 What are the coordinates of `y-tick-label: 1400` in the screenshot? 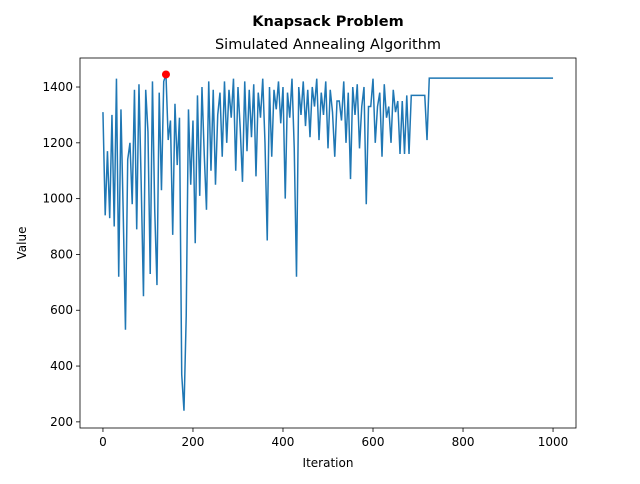 It's located at (57, 87).